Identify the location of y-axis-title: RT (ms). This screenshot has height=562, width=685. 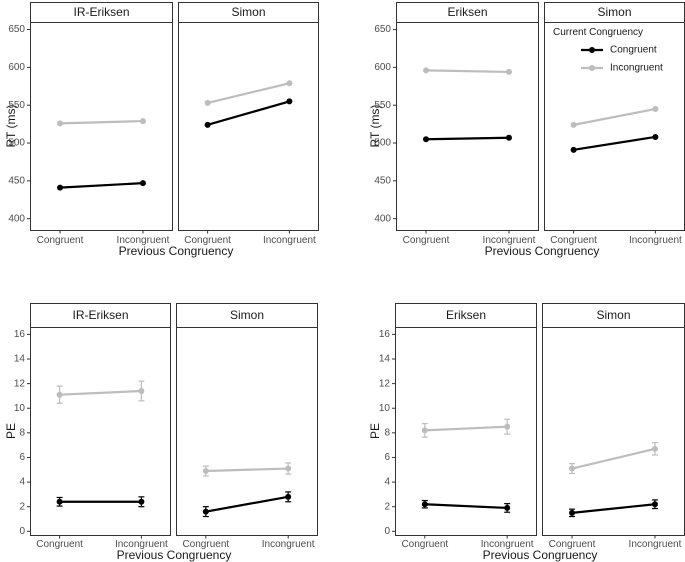
(375, 126).